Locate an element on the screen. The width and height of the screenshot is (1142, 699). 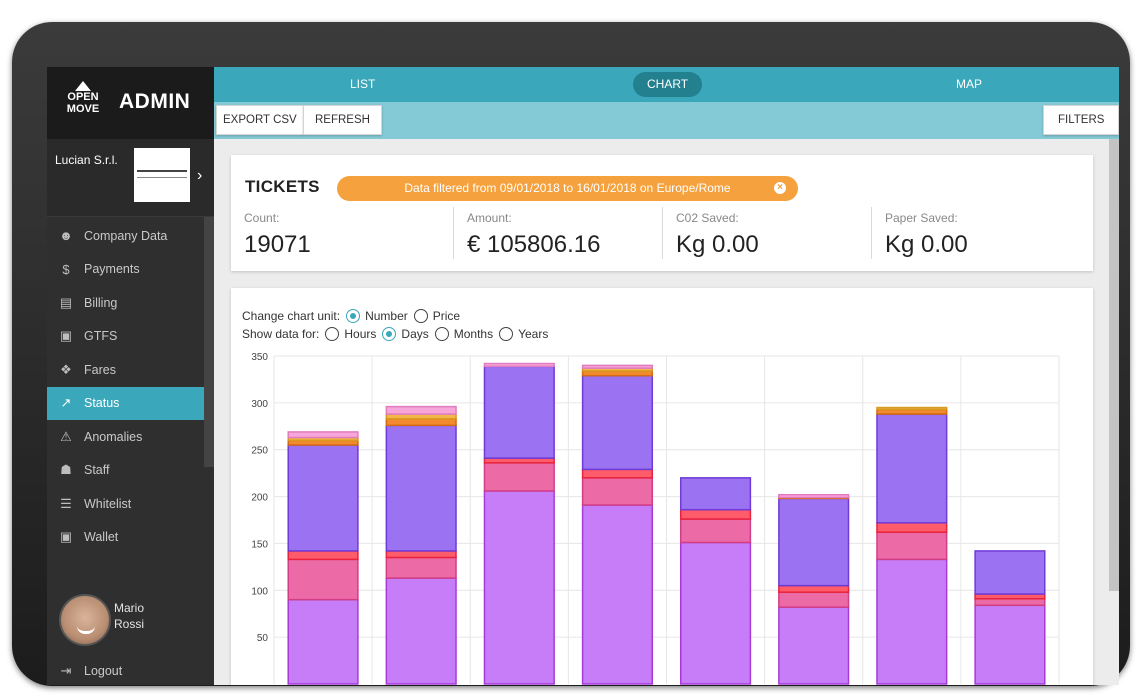
y-tick-label: 300 is located at coordinates (259, 404).